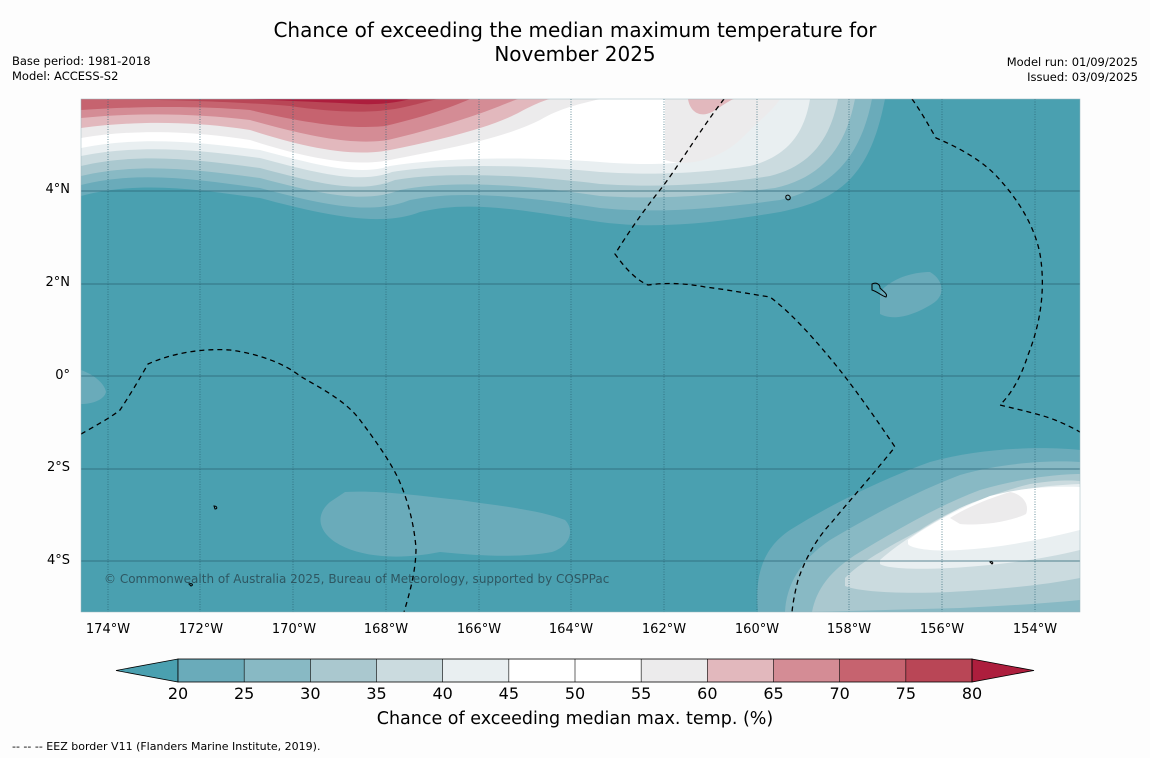 The image size is (1150, 758). What do you see at coordinates (1082, 77) in the screenshot?
I see `issued-date: Issued: 03/09/2025` at bounding box center [1082, 77].